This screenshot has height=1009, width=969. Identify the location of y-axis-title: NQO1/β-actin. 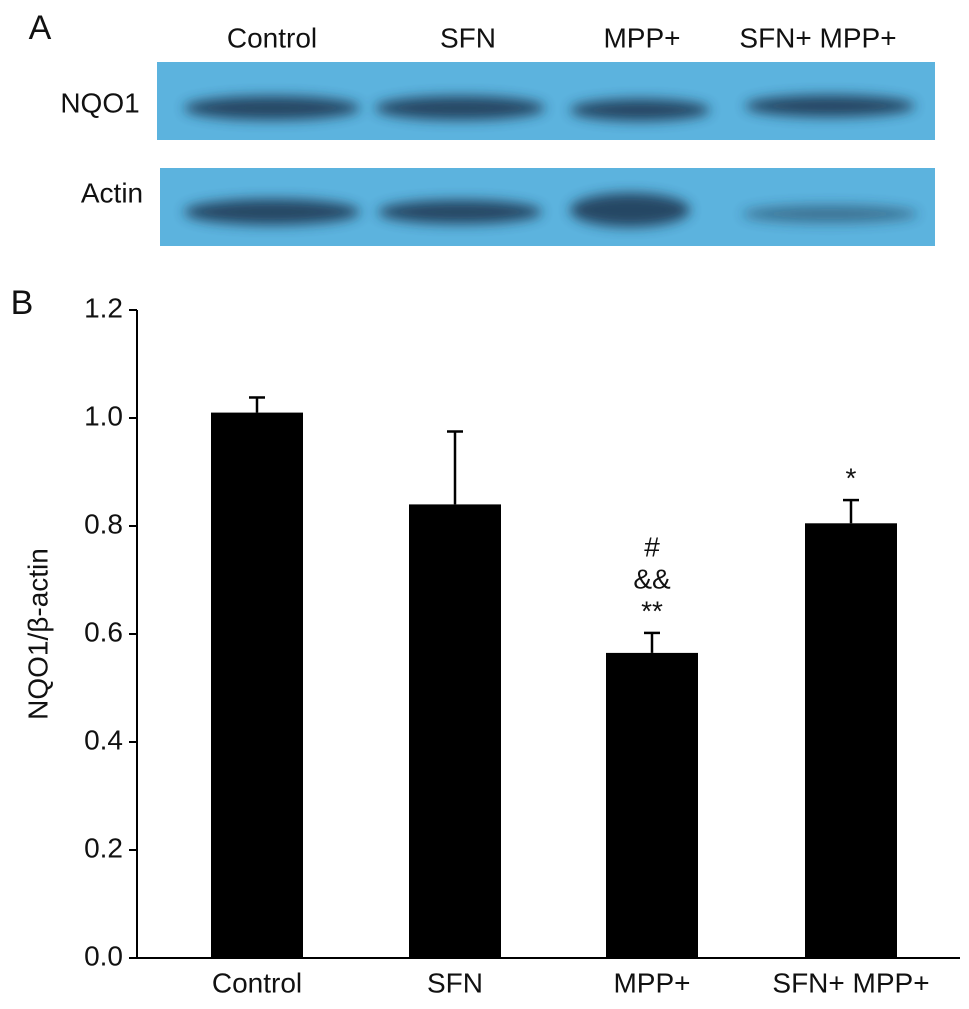
(37, 634).